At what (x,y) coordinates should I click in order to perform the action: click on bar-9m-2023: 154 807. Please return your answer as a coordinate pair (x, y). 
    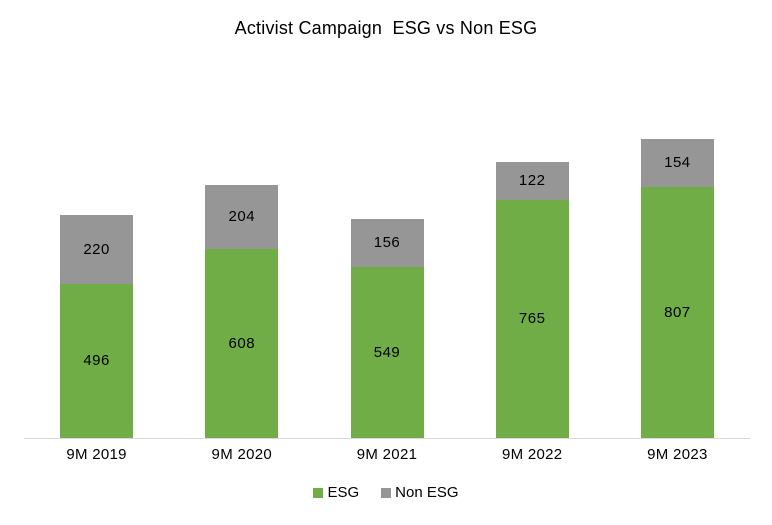
    Looking at the image, I should click on (677, 288).